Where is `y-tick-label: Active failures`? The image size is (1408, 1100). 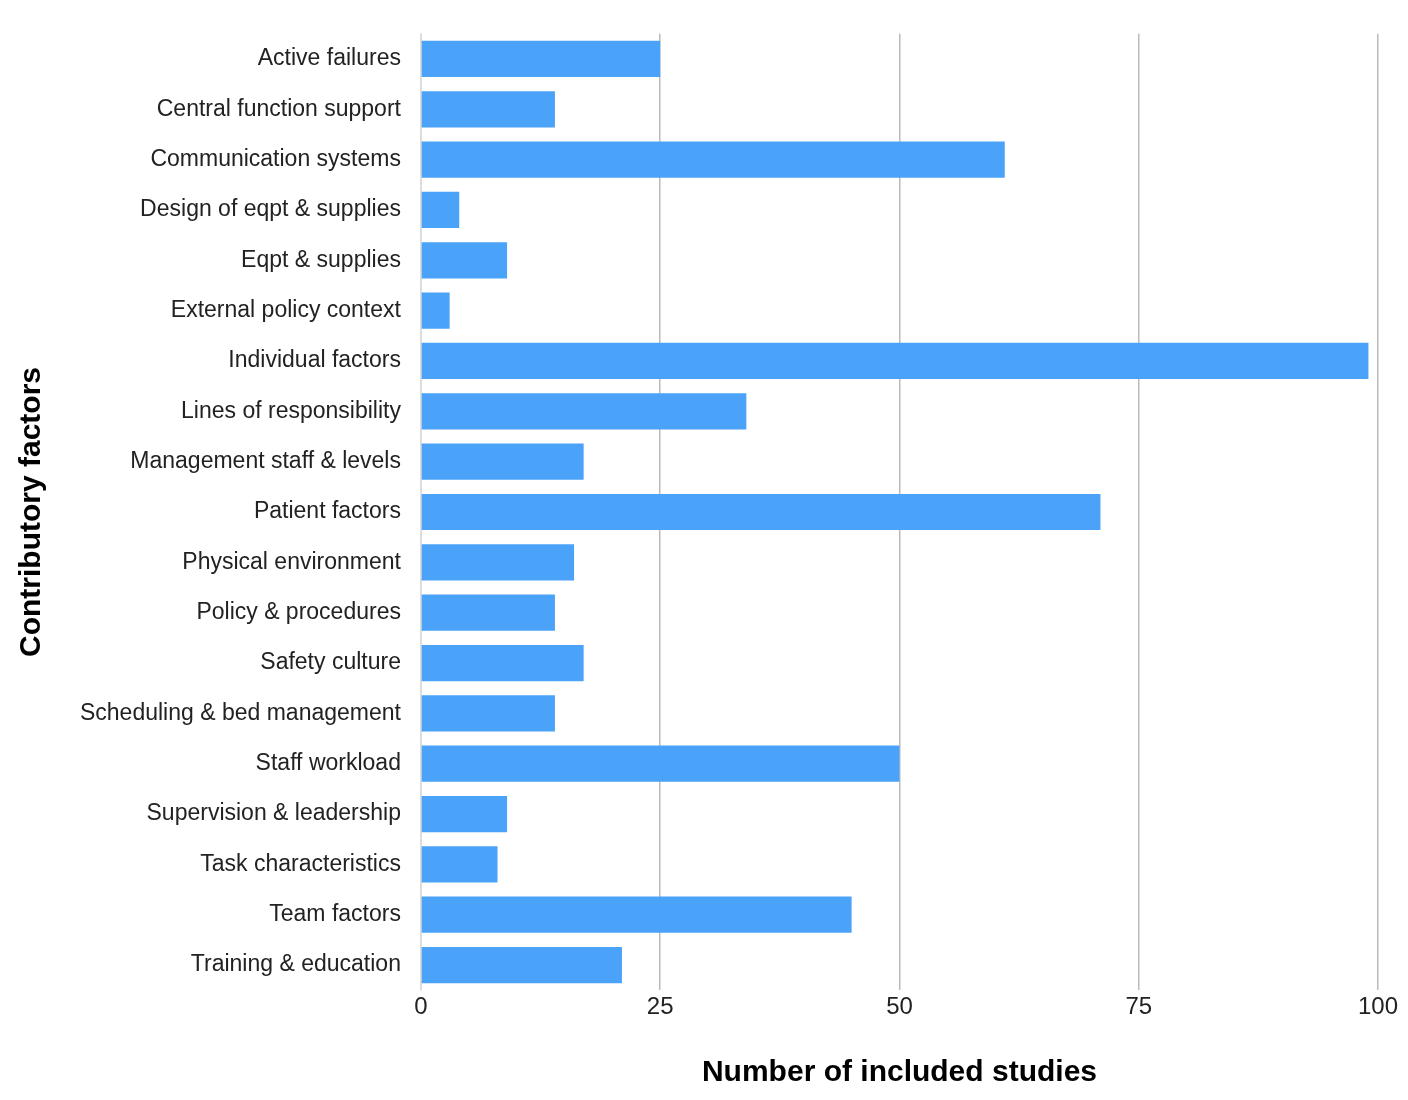 y-tick-label: Active failures is located at coordinates (329, 57).